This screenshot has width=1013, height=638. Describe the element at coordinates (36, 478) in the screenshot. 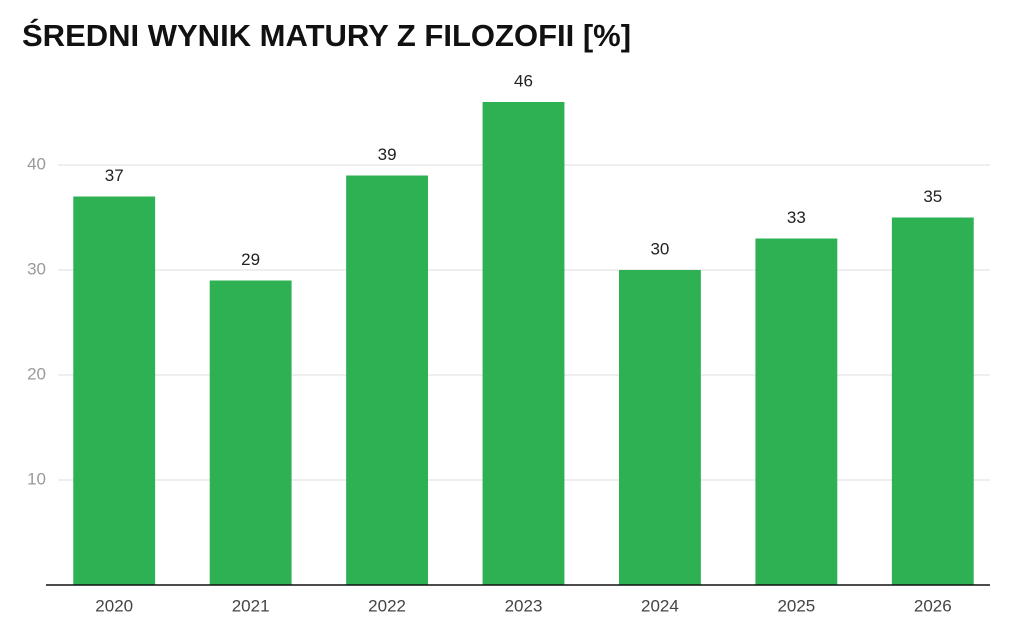

I see `y-tick-label: 10` at that location.